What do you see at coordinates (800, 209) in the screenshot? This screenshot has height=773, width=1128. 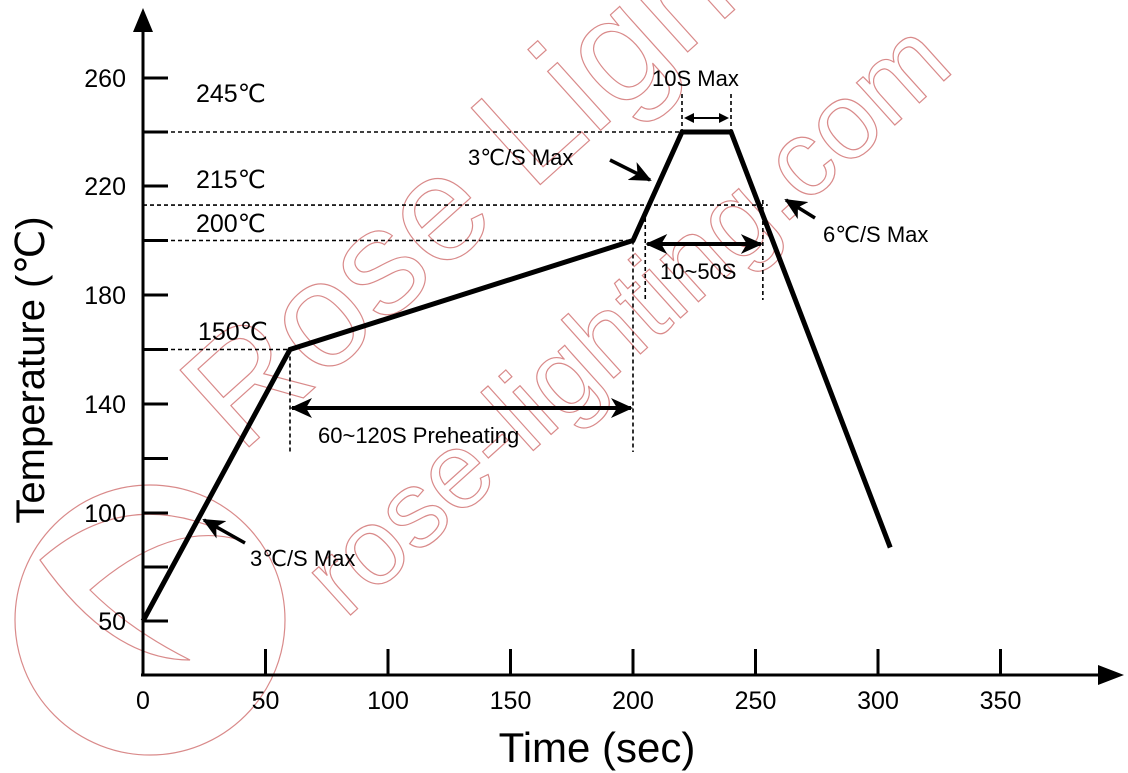 I see `cool-down-pointer` at bounding box center [800, 209].